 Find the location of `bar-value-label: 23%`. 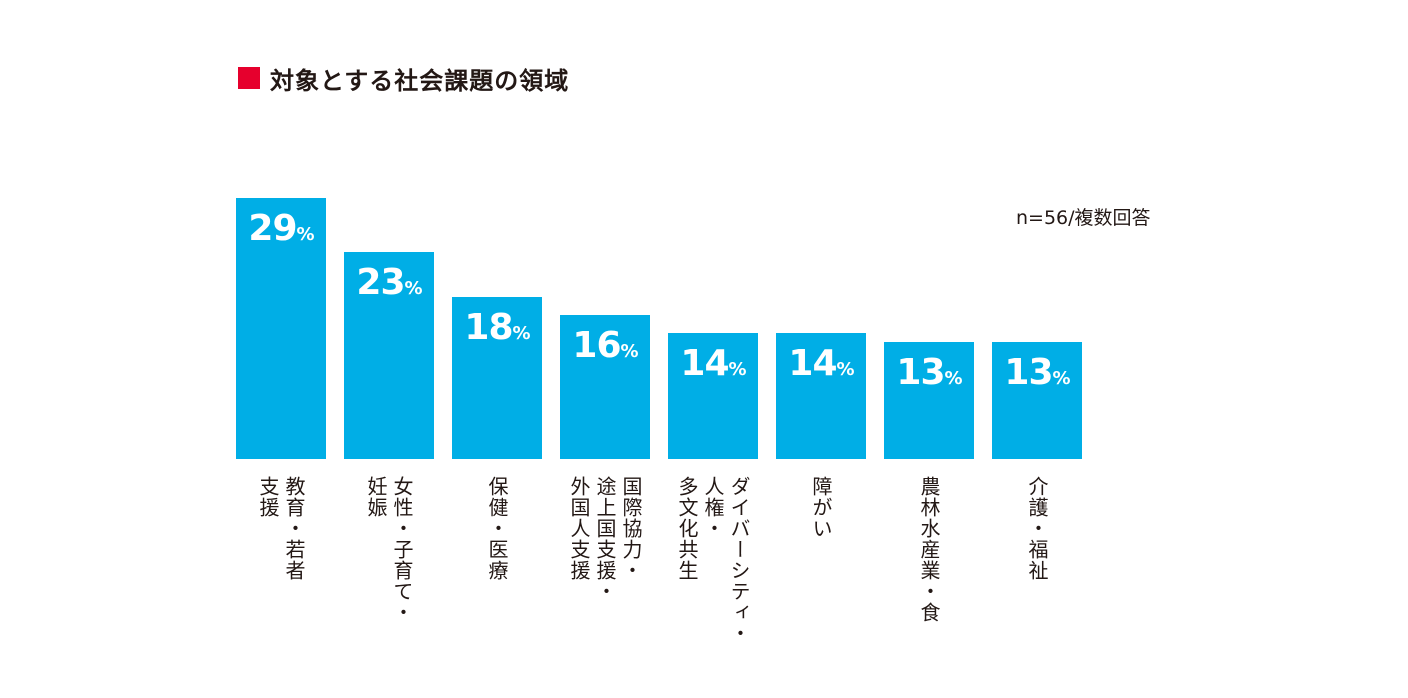

bar-value-label: 23% is located at coordinates (389, 282).